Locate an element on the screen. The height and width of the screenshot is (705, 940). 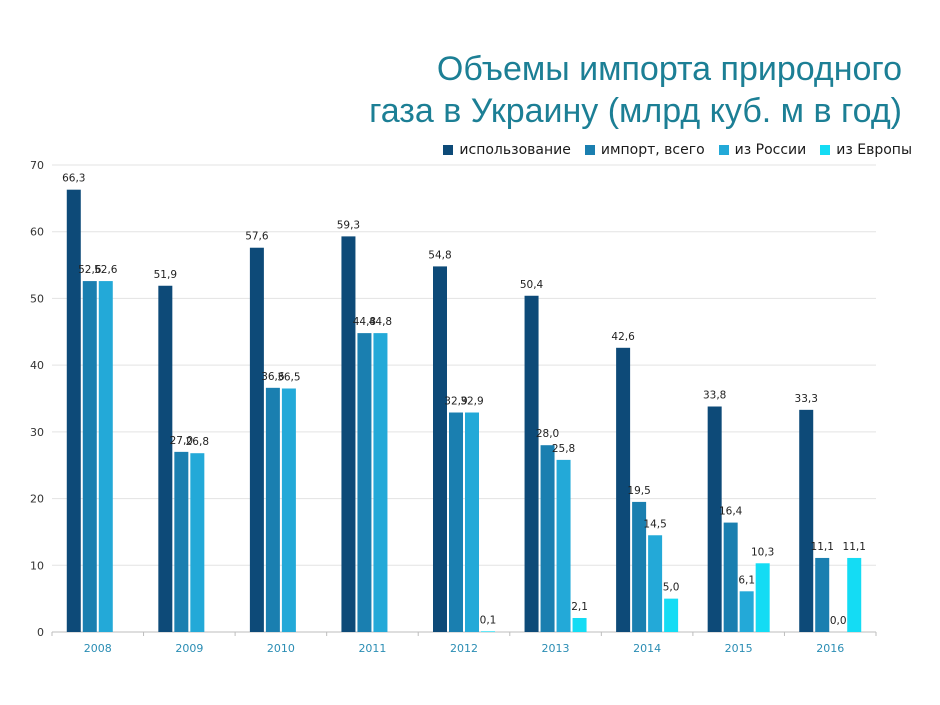
x-tick-label: 2015 is located at coordinates (739, 648).